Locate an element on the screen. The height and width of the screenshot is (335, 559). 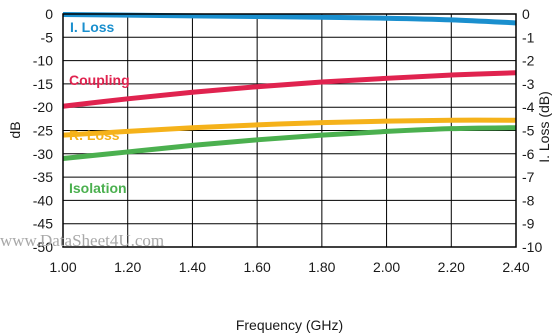
y2-tick-label: -6 is located at coordinates (528, 154).